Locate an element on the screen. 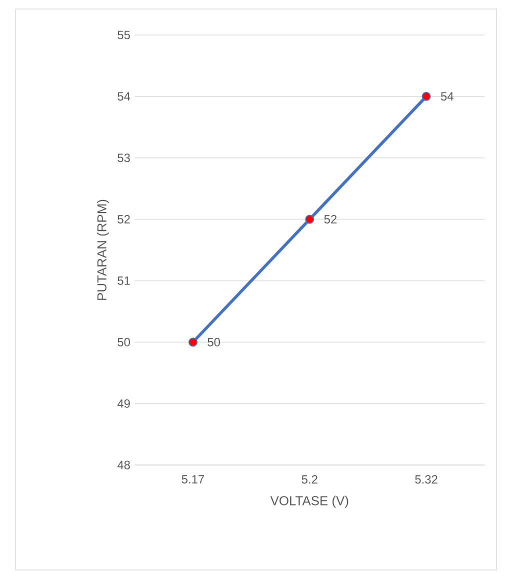  y-tick-label: 52 is located at coordinates (124, 219).